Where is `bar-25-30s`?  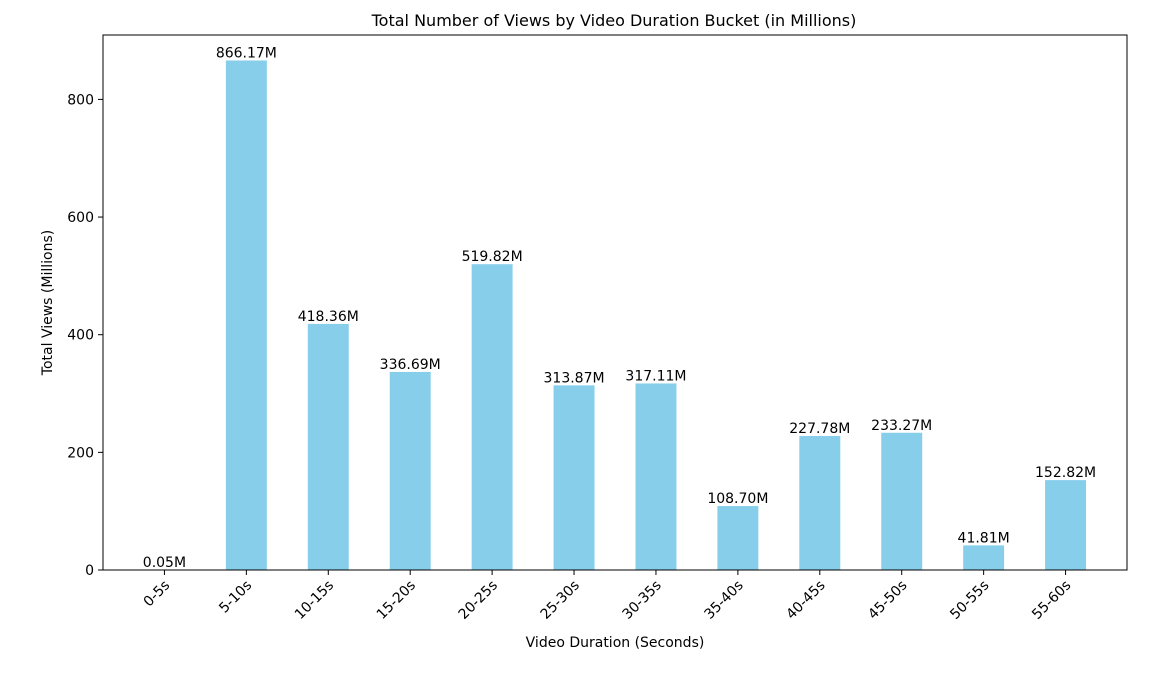 bar-25-30s is located at coordinates (574, 477).